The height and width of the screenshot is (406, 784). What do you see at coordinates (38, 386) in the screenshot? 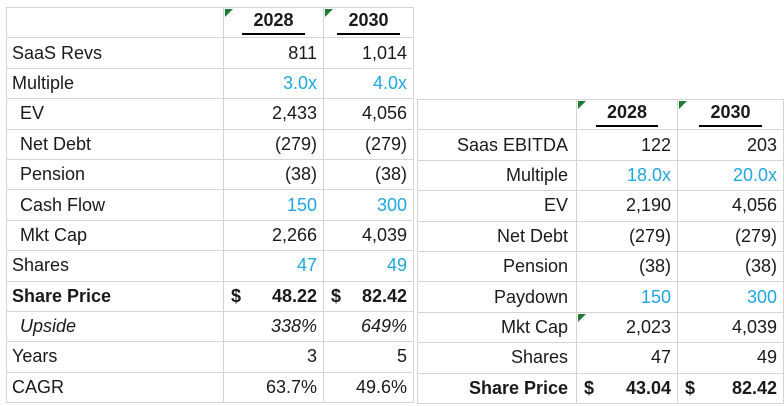
I see `row-label: CAGR` at bounding box center [38, 386].